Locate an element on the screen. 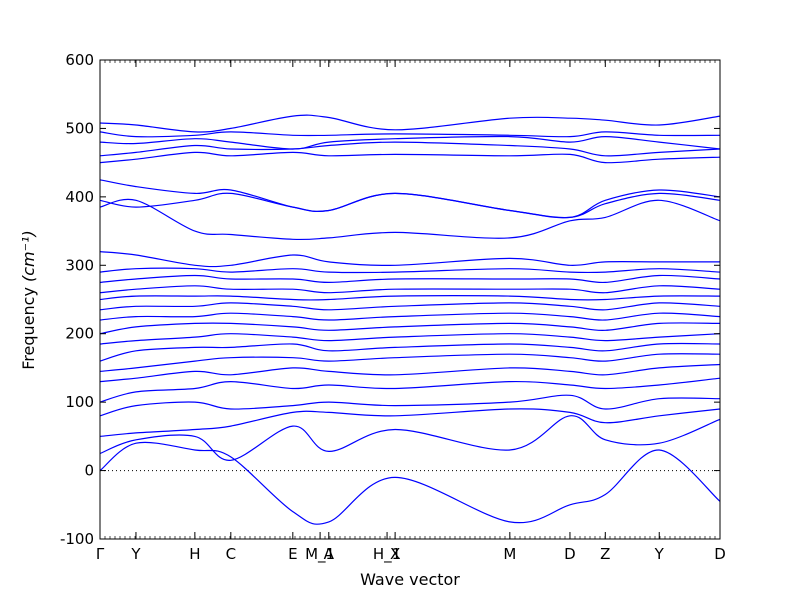 The image size is (800, 600). y-axis-label: Frequency (cm⁻¹) is located at coordinates (28, 299).